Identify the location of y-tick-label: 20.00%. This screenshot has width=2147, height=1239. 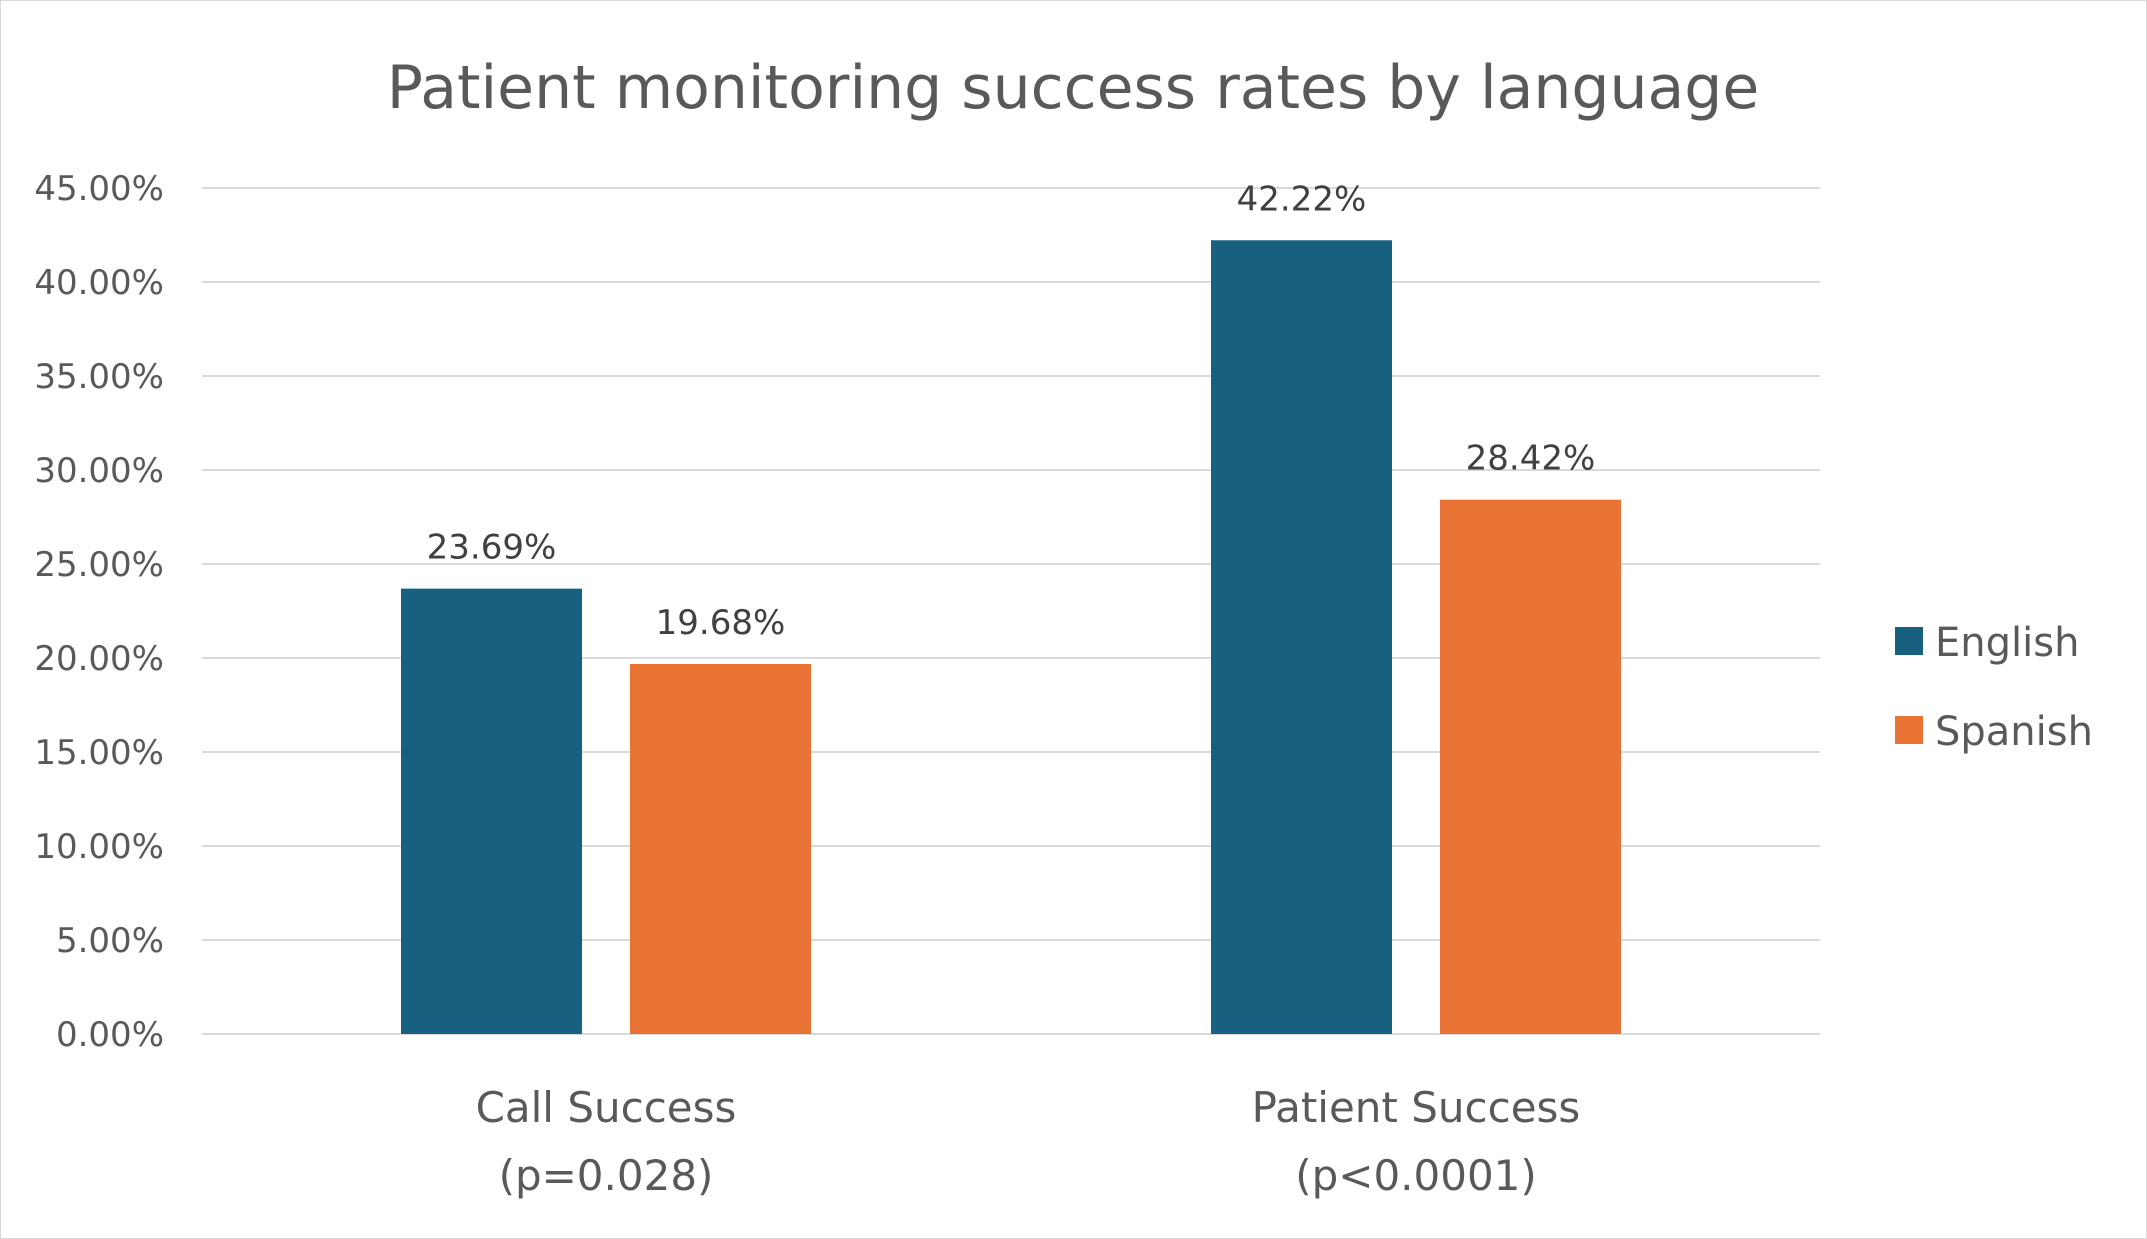
(99, 659).